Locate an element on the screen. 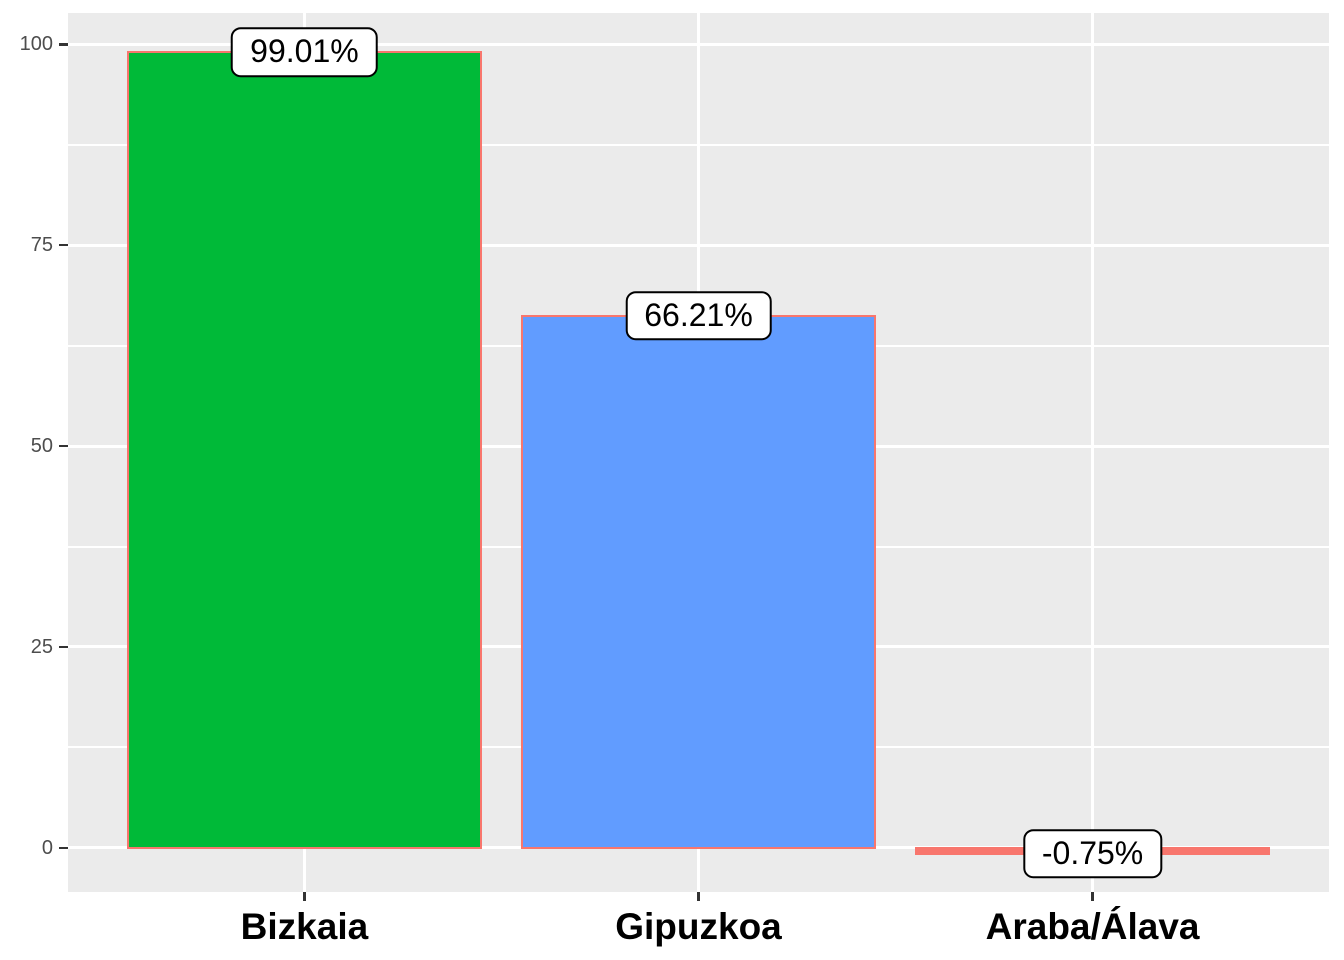 This screenshot has width=1344, height=960. y-tick-label: 100 is located at coordinates (36, 44).